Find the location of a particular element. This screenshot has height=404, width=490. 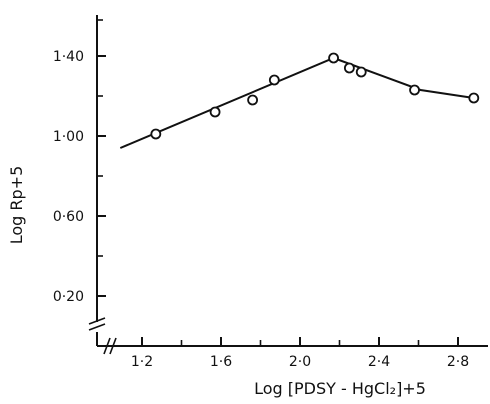

y-axis-label: Log Rp+5 is located at coordinates (16, 205).